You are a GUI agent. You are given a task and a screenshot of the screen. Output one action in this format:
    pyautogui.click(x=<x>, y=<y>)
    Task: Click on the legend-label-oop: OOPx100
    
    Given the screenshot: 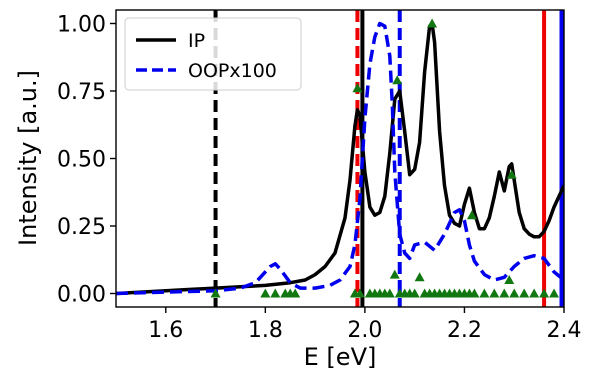 What is the action you would take?
    pyautogui.click(x=232, y=71)
    